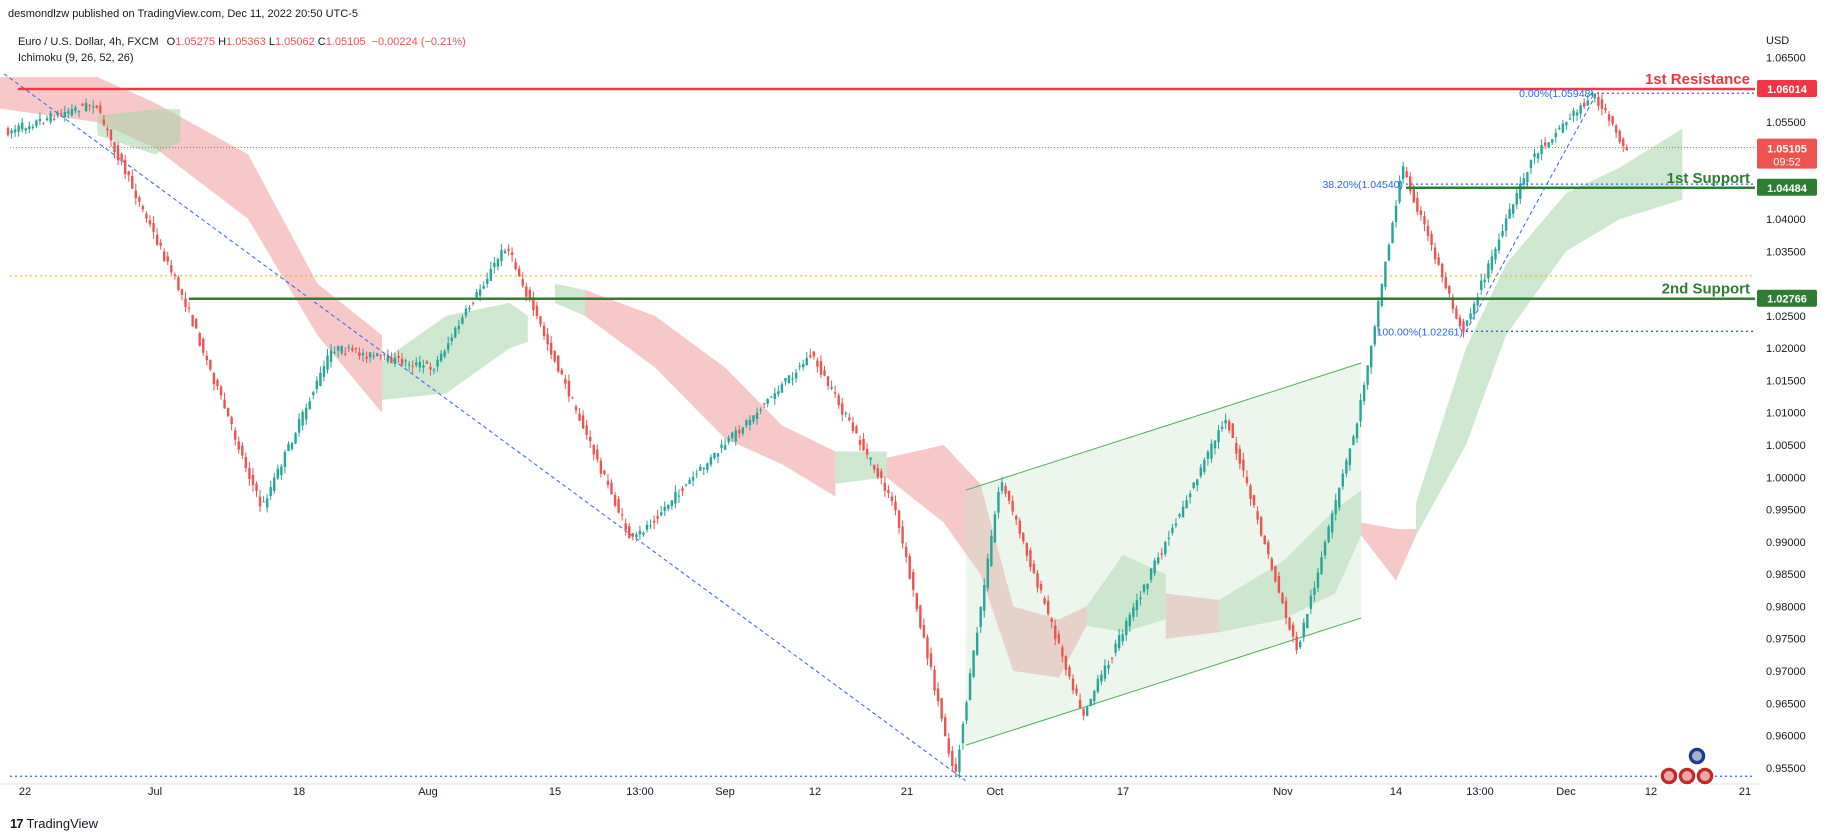 The height and width of the screenshot is (840, 1832). Describe the element at coordinates (1531, 212) in the screenshot. I see `fib-trend-line` at that location.